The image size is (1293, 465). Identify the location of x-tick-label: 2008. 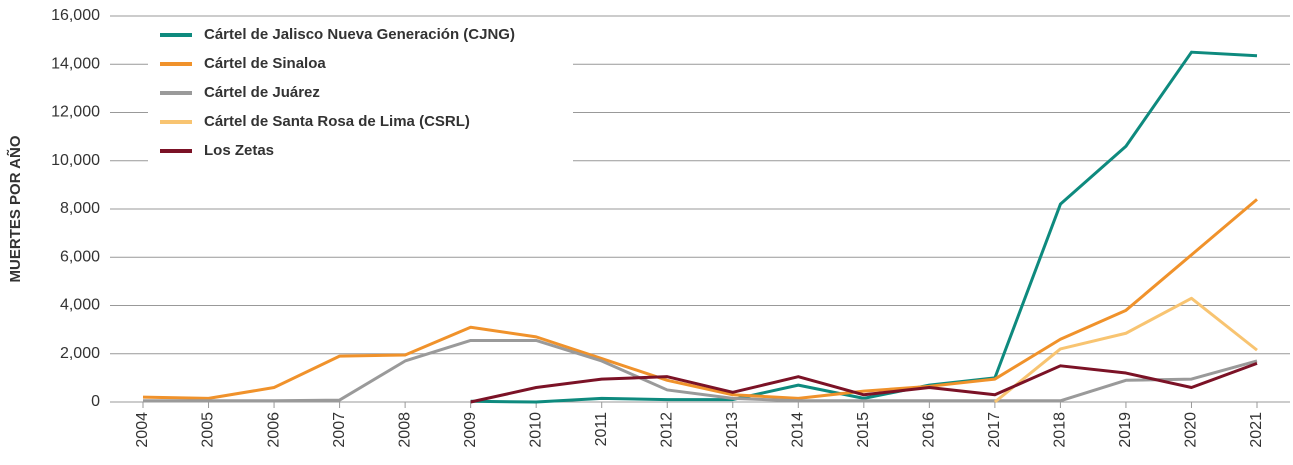
(404, 430).